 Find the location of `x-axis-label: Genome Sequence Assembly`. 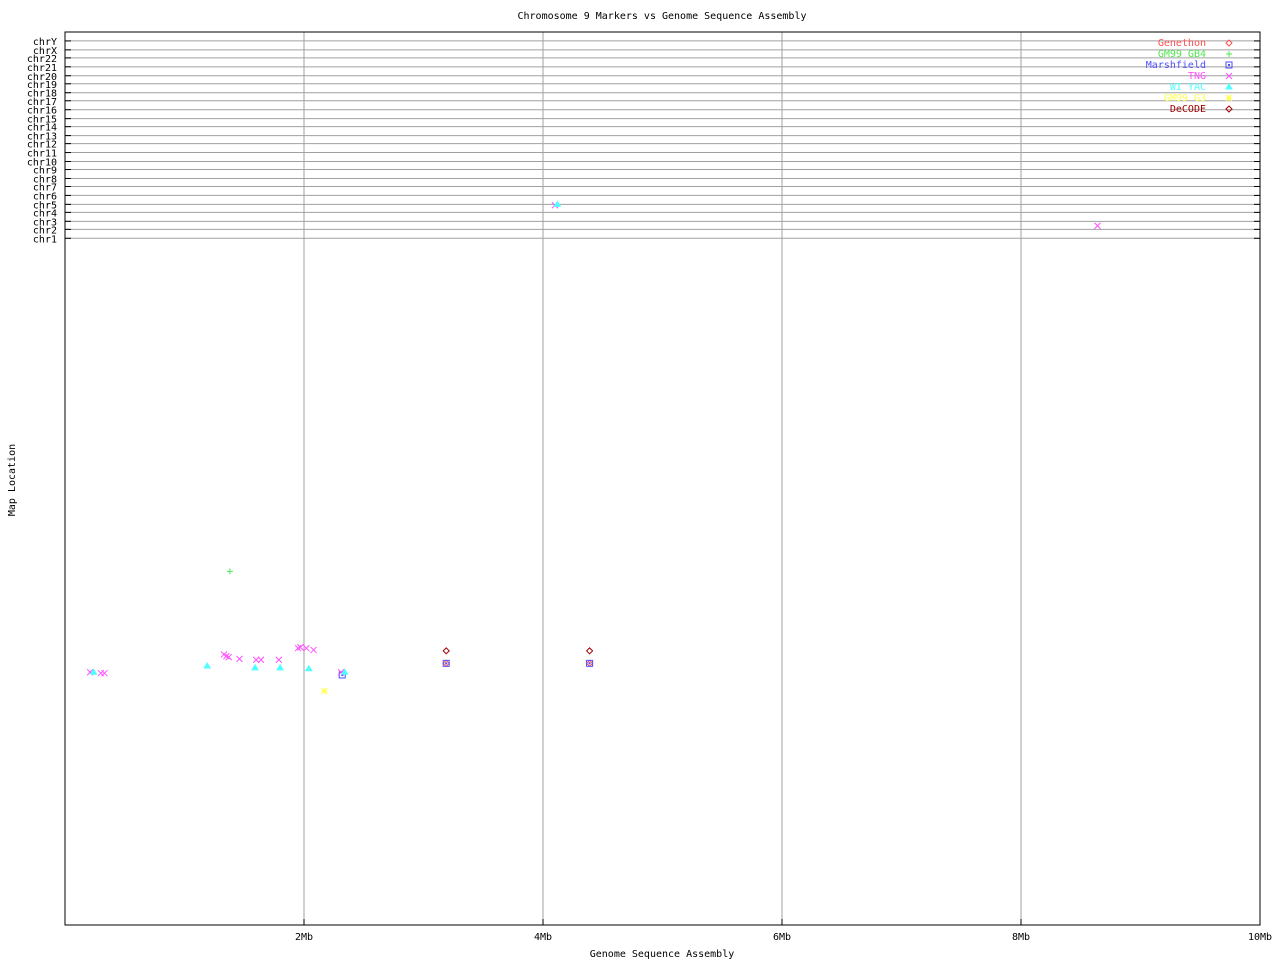

x-axis-label: Genome Sequence Assembly is located at coordinates (662, 954).